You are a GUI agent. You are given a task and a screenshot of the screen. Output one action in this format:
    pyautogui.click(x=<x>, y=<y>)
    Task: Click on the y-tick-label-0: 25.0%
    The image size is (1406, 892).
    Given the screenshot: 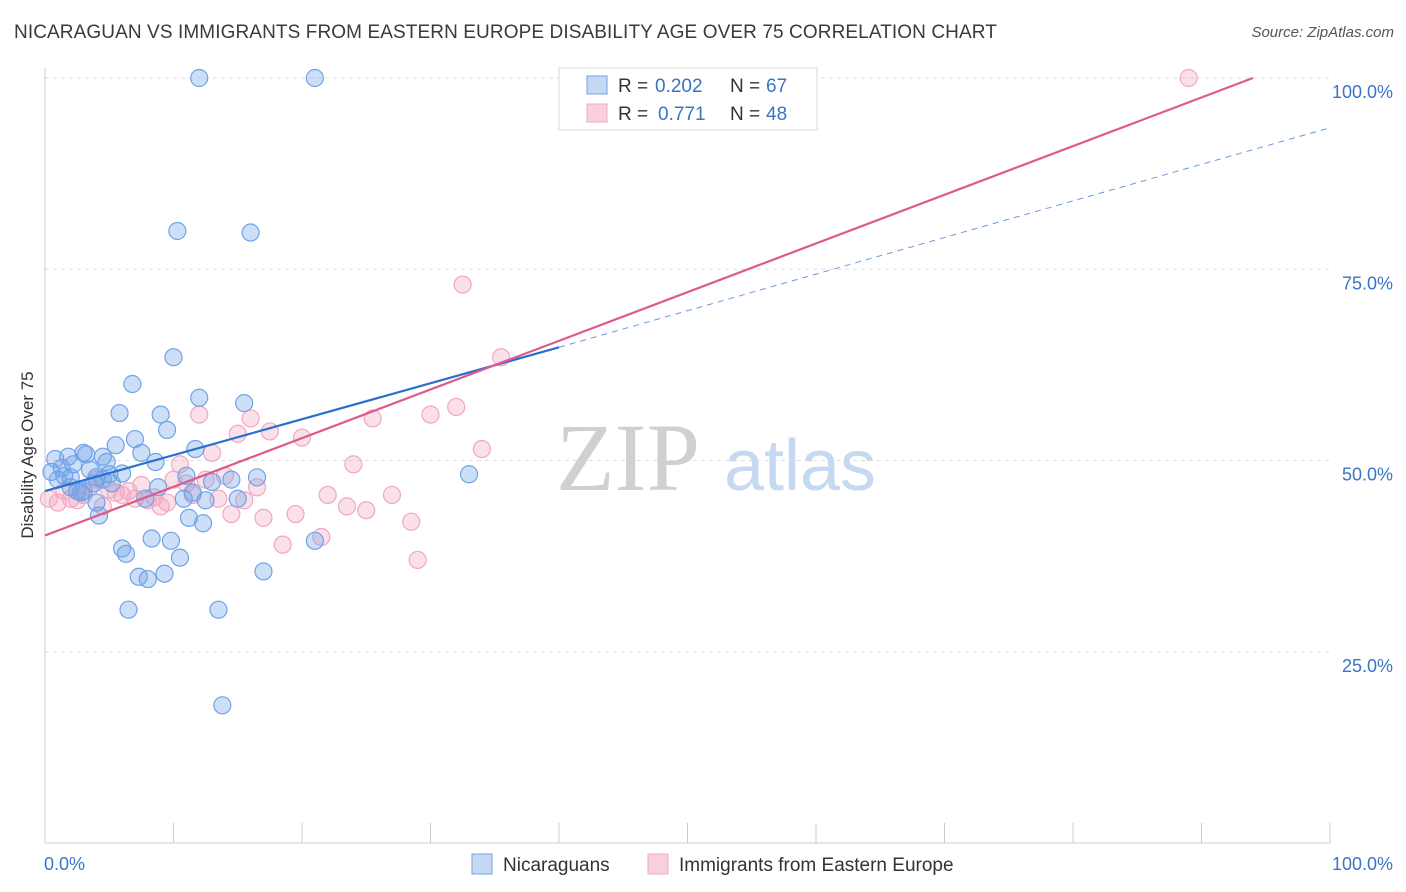 What is the action you would take?
    pyautogui.click(x=1367, y=666)
    